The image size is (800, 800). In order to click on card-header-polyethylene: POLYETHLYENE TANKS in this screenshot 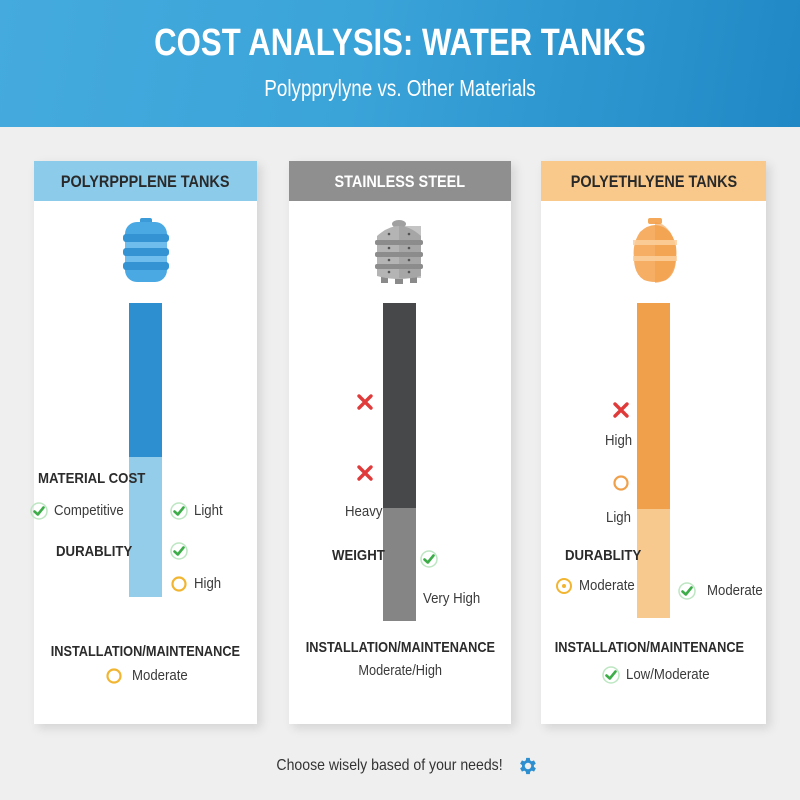, I will do `click(653, 181)`.